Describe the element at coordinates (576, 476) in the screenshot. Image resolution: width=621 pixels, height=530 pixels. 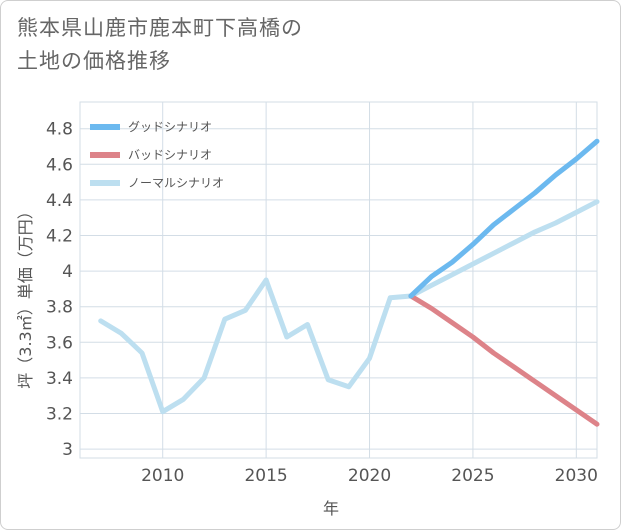
I see `x-tick-label: 2030` at that location.